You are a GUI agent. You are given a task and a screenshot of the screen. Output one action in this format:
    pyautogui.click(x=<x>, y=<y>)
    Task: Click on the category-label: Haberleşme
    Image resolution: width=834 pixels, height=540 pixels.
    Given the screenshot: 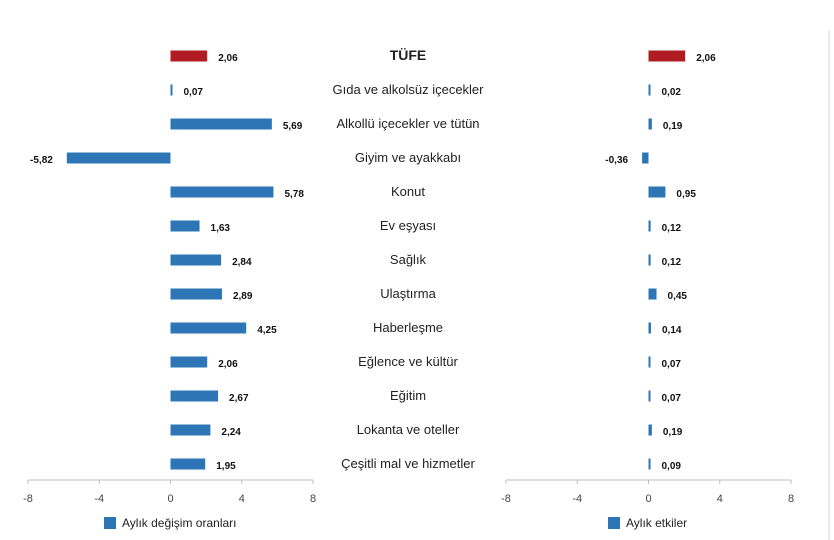 What is the action you would take?
    pyautogui.click(x=408, y=327)
    